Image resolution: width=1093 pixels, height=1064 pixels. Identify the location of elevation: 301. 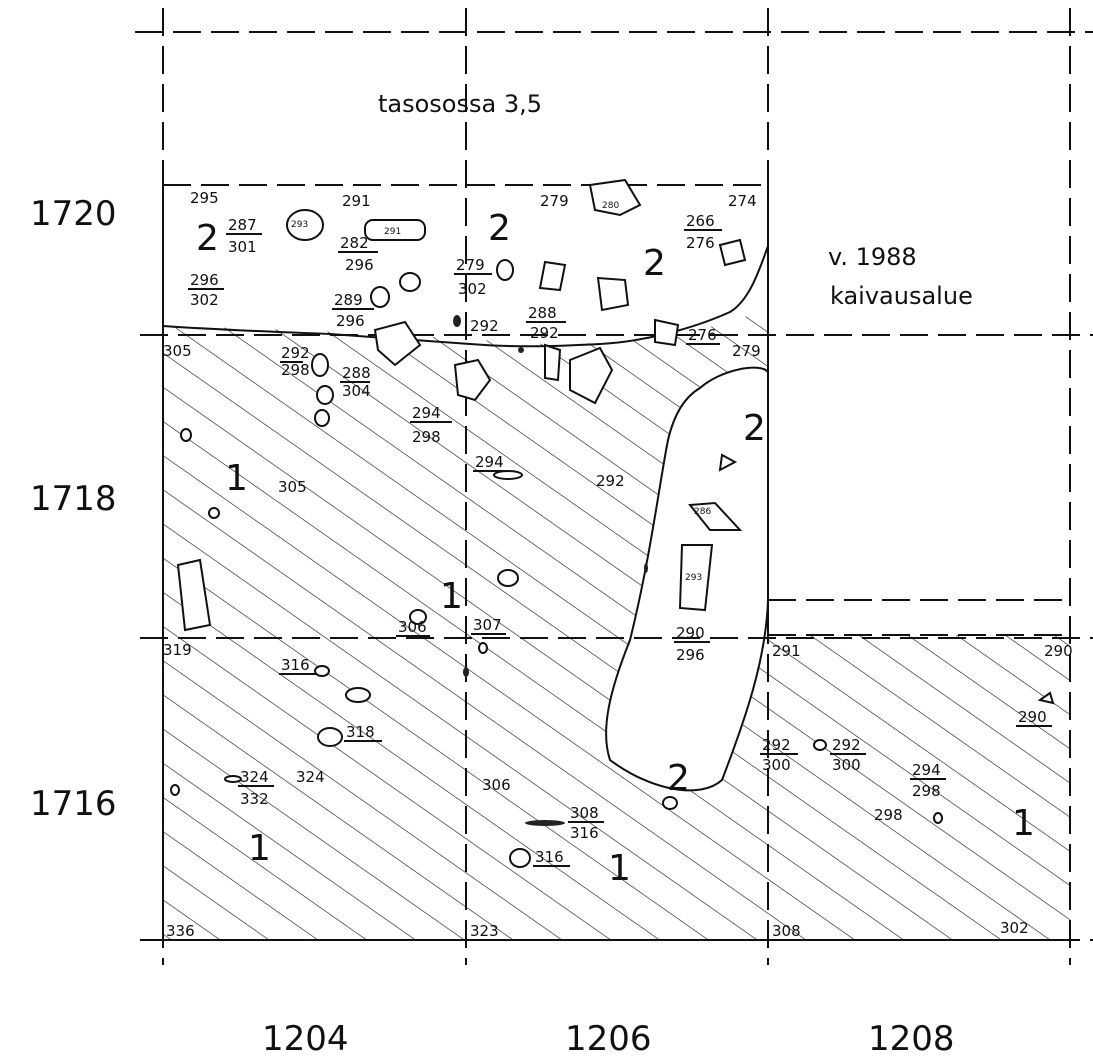
(242, 247).